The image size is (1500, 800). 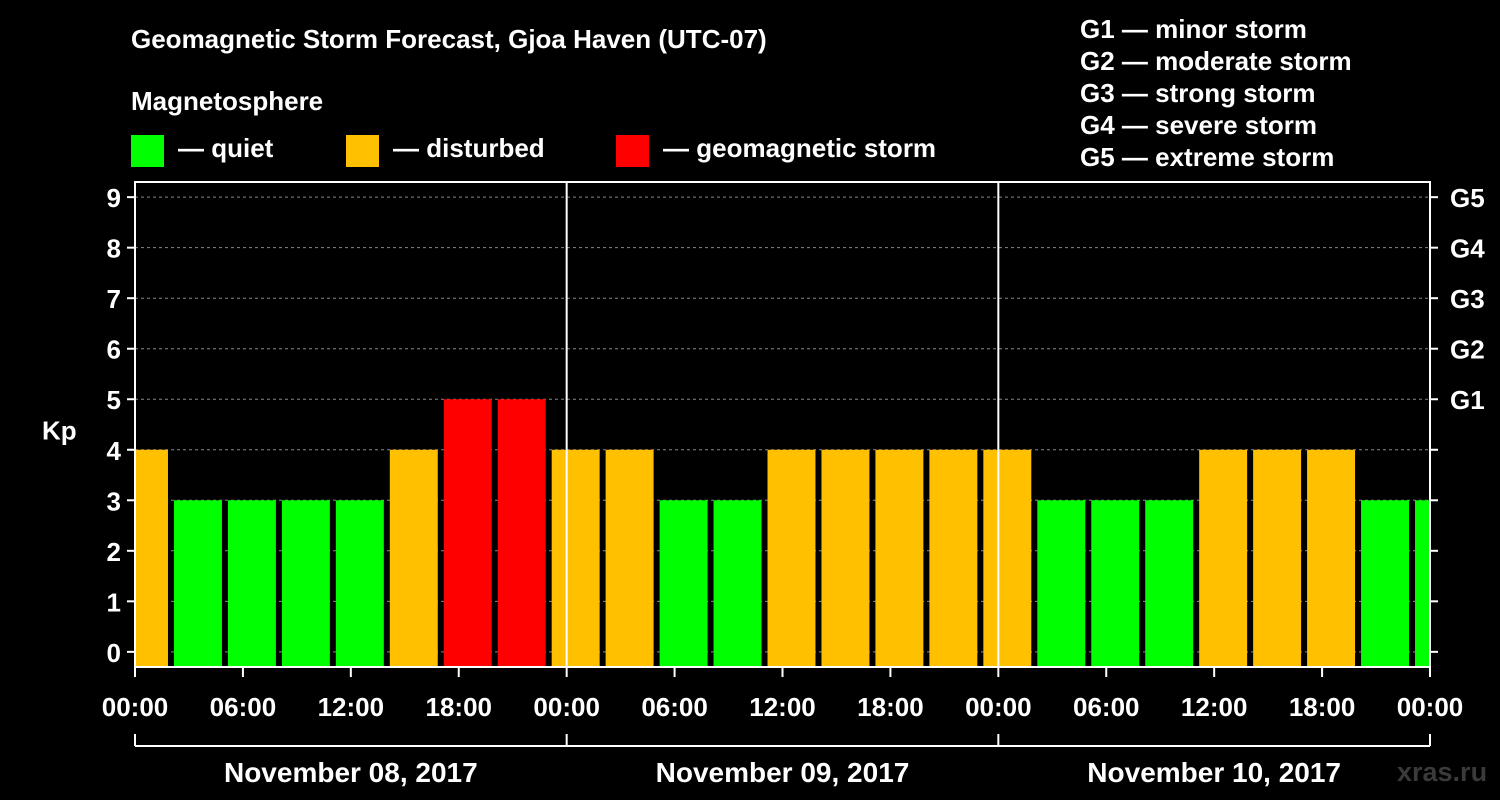 What do you see at coordinates (783, 772) in the screenshot?
I see `day-label-2: November 09, 2017` at bounding box center [783, 772].